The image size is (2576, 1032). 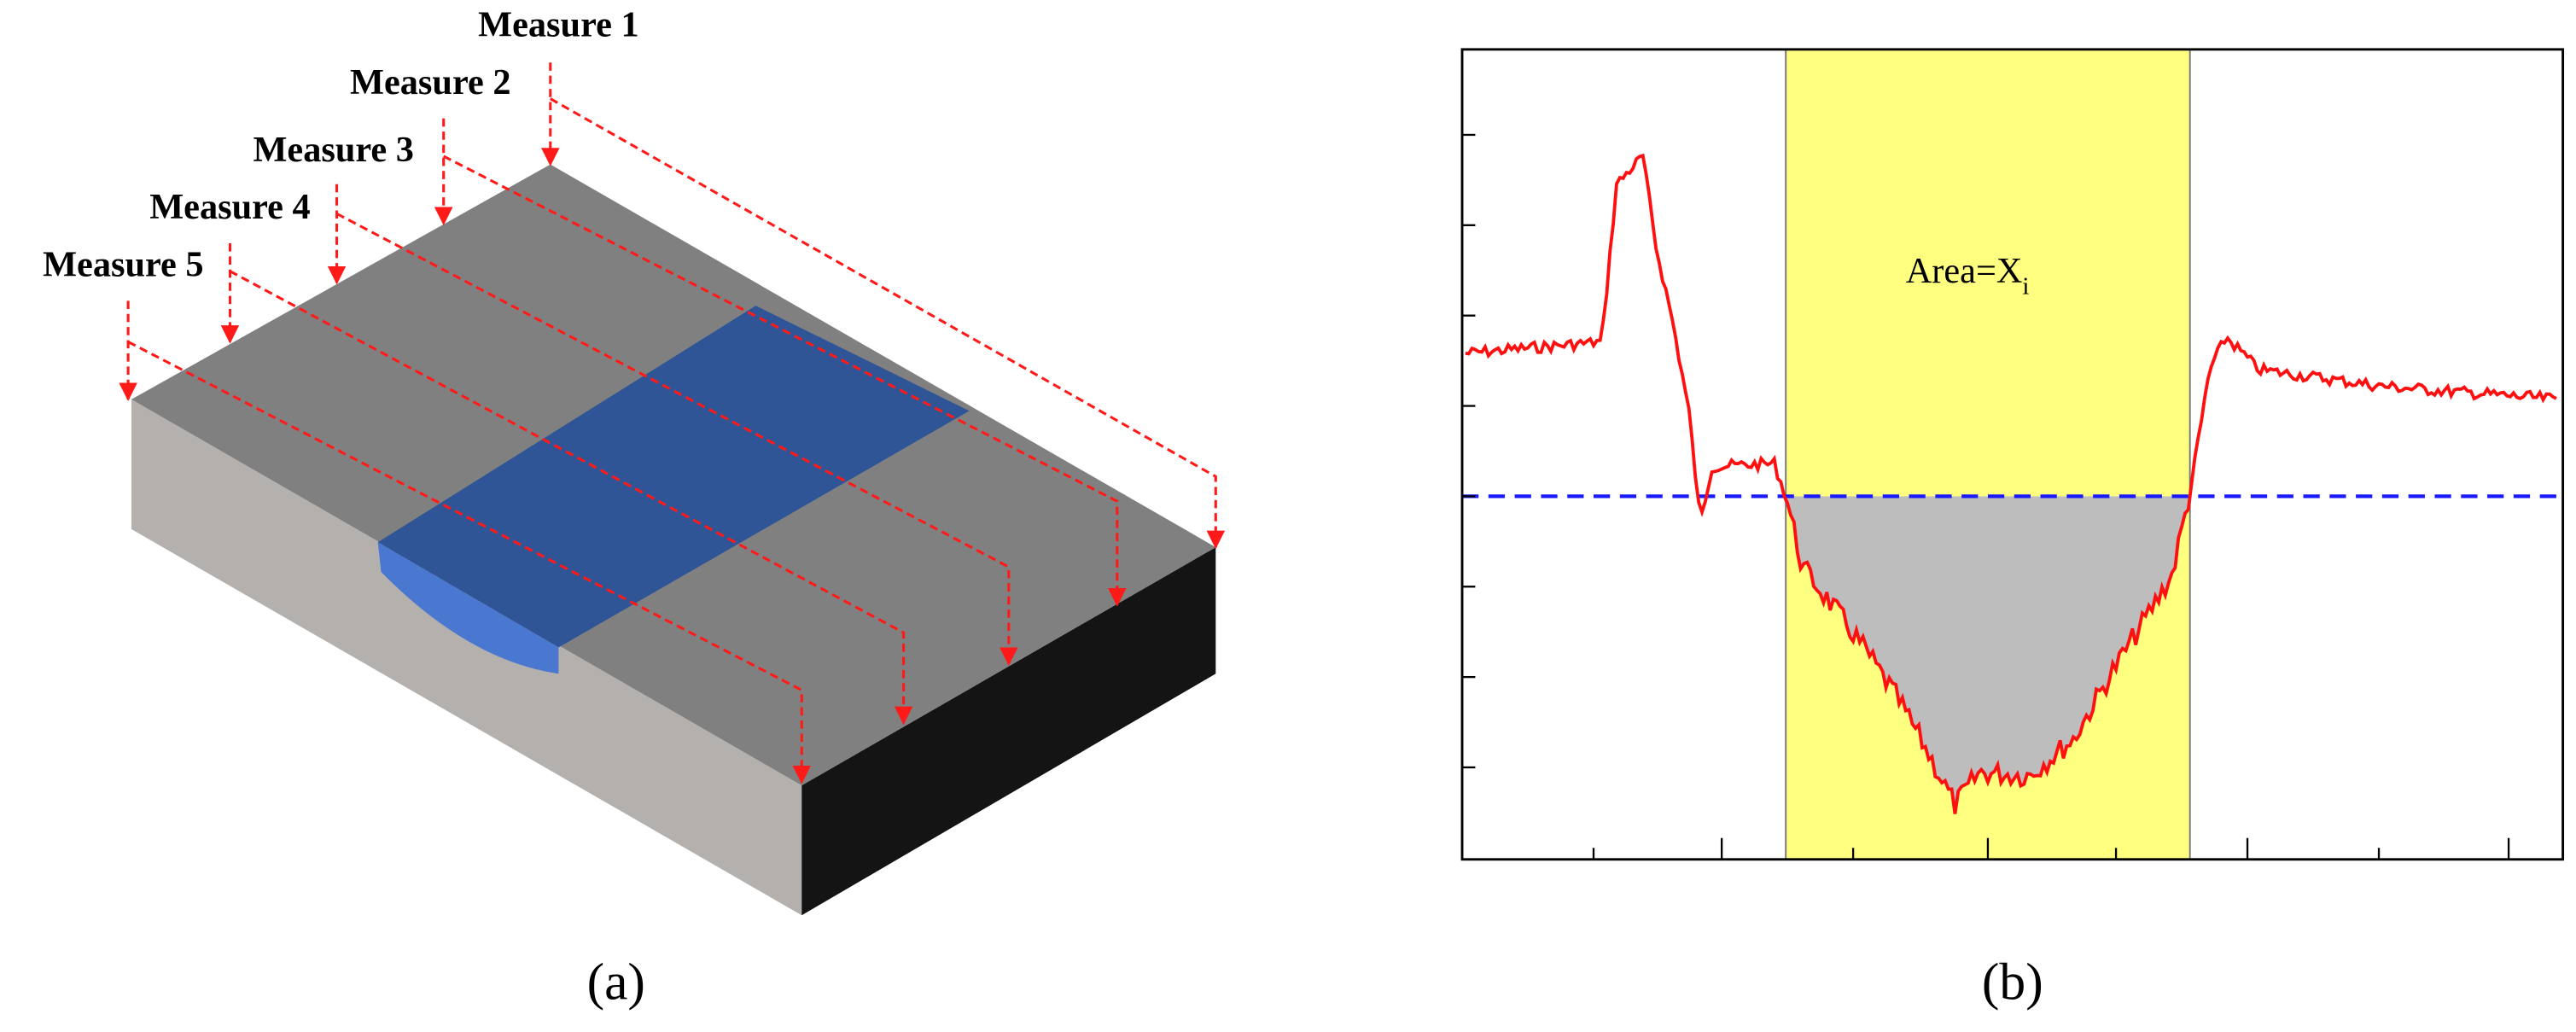 What do you see at coordinates (333, 150) in the screenshot?
I see `measure-label: Measure 3` at bounding box center [333, 150].